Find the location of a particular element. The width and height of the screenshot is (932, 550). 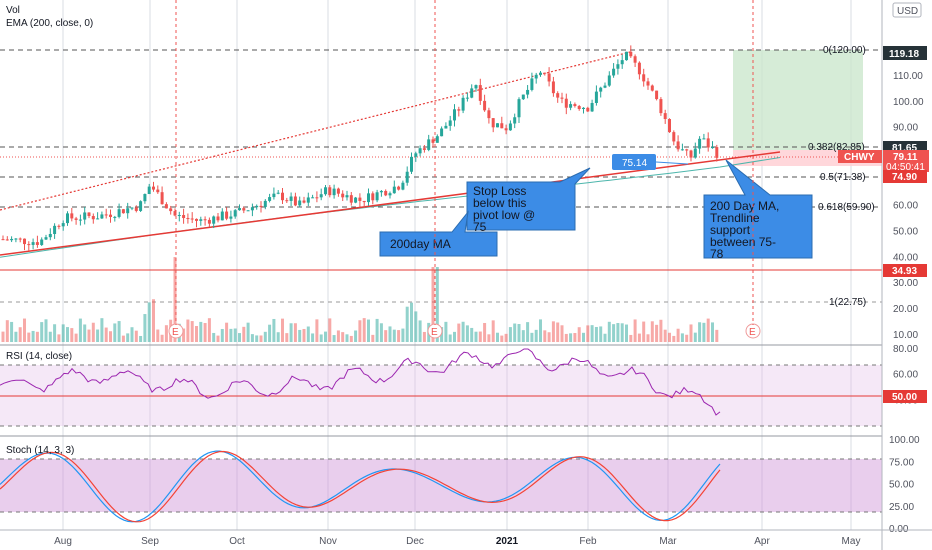

callout-stop-line3: pivot low @ is located at coordinates (504, 215).